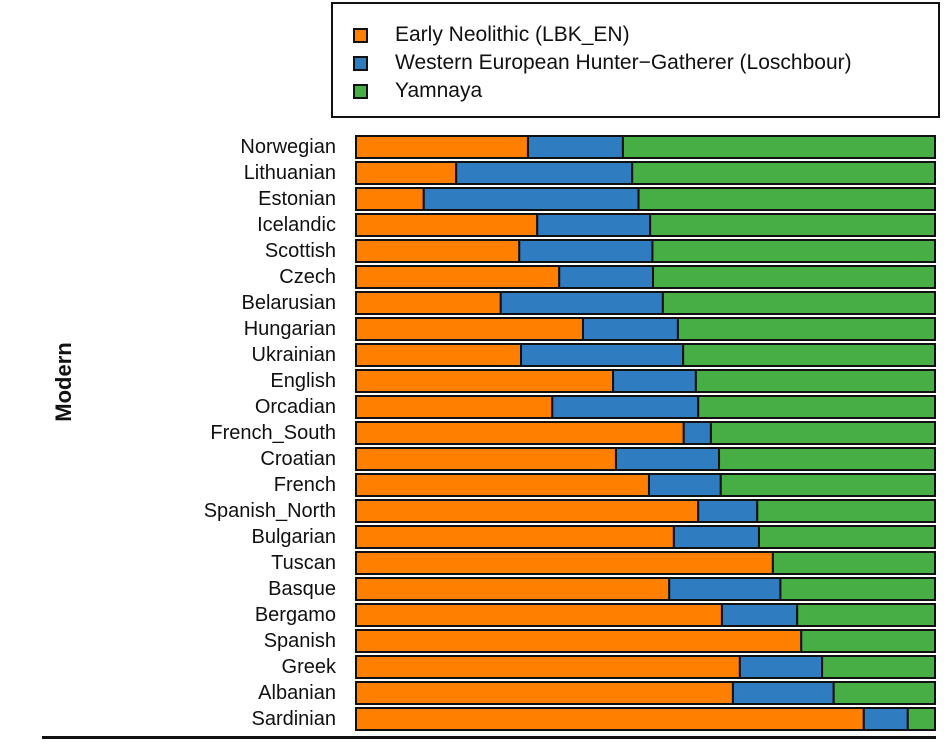 The image size is (948, 745). What do you see at coordinates (806, 329) in the screenshot?
I see `bar-segment-hungarian-yamnaya` at bounding box center [806, 329].